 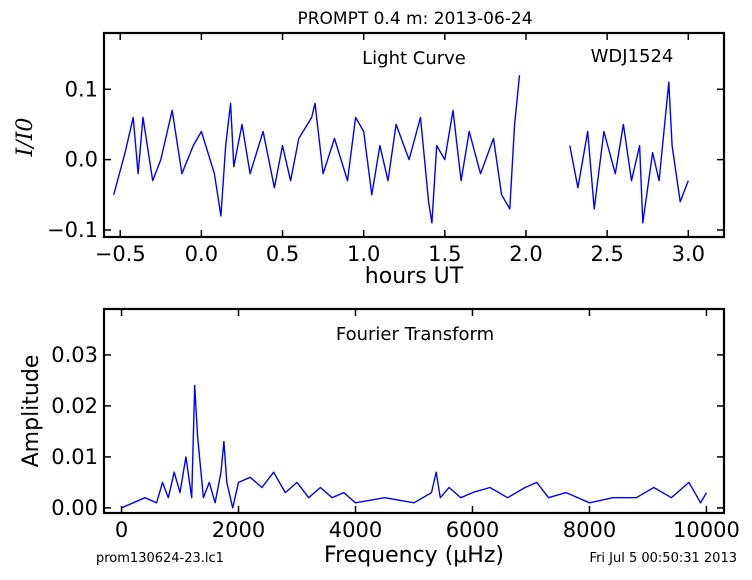 I want to click on light-curve-x-tick-label: −0.5, so click(x=120, y=254).